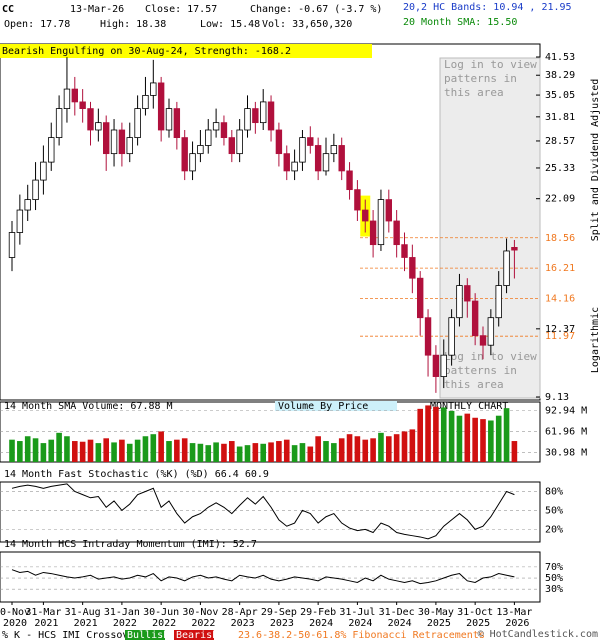 This screenshot has width=600, height=644. Describe the element at coordinates (487, 7) in the screenshot. I see `bands: 20,2 HC Bands: 10.94 , 21.95` at that location.